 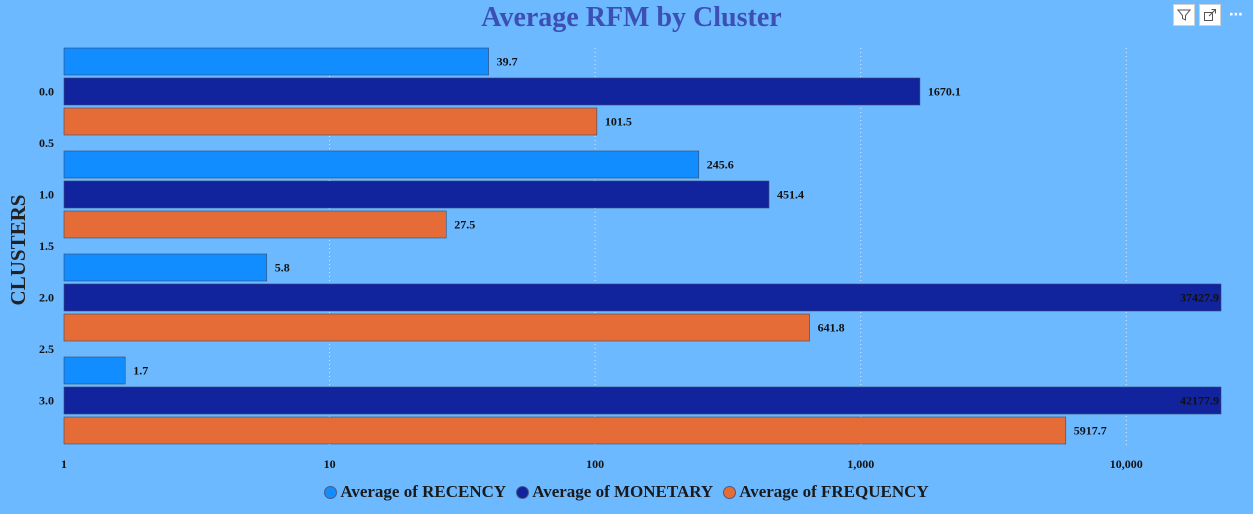 I want to click on legend-swatch-recency, so click(x=331, y=492).